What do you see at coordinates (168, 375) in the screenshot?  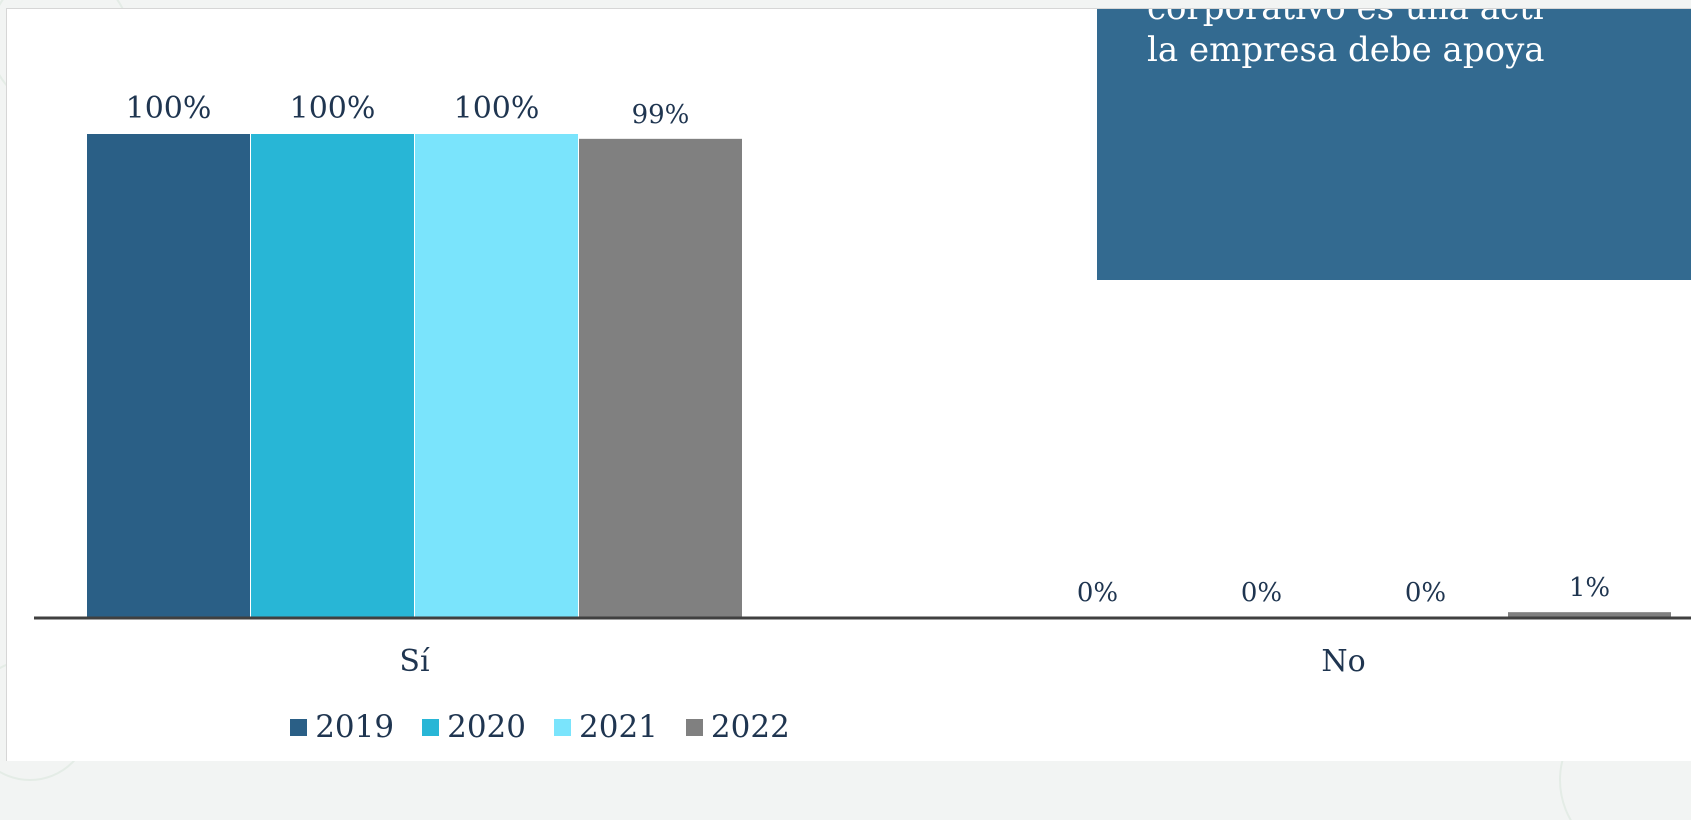 I see `bar-2019-si` at bounding box center [168, 375].